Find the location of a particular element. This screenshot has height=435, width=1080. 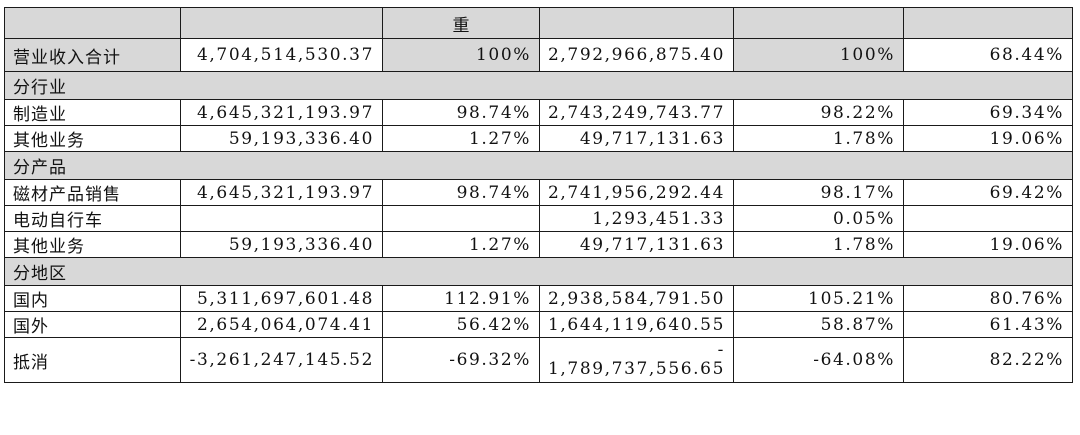

cell-value: -64.08% is located at coordinates (819, 360).